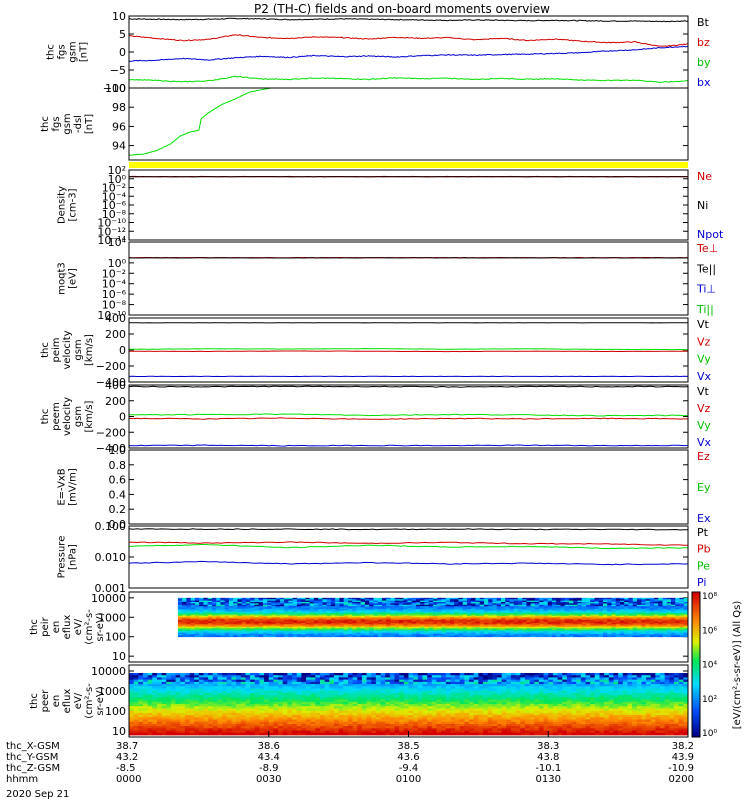  I want to click on legend-temperature-2: Ti⊥, so click(706, 289).